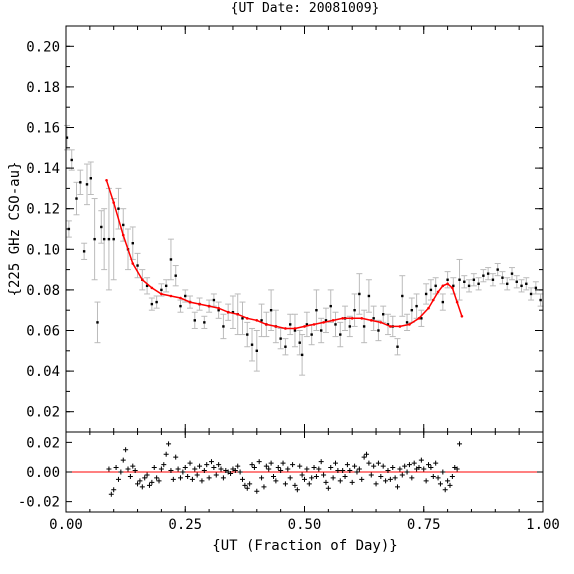  What do you see at coordinates (304, 525) in the screenshot?
I see `x-tick-labels: 0.00 0.25 0.50 0.75 1.00` at bounding box center [304, 525].